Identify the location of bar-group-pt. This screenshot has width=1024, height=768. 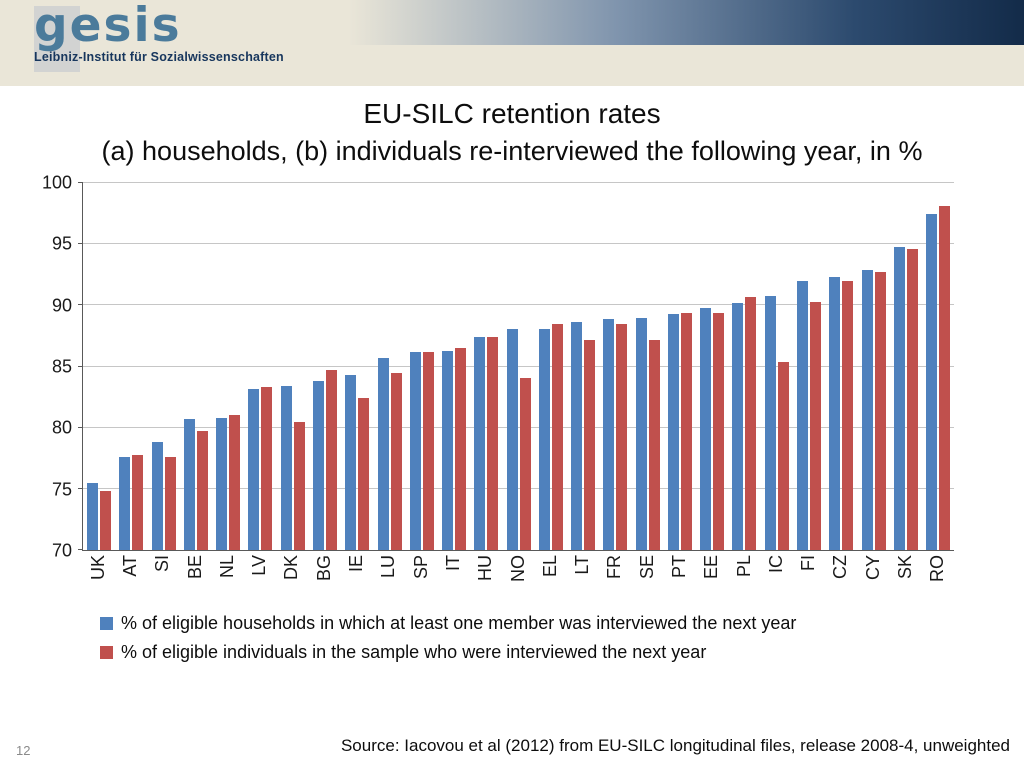
(680, 366).